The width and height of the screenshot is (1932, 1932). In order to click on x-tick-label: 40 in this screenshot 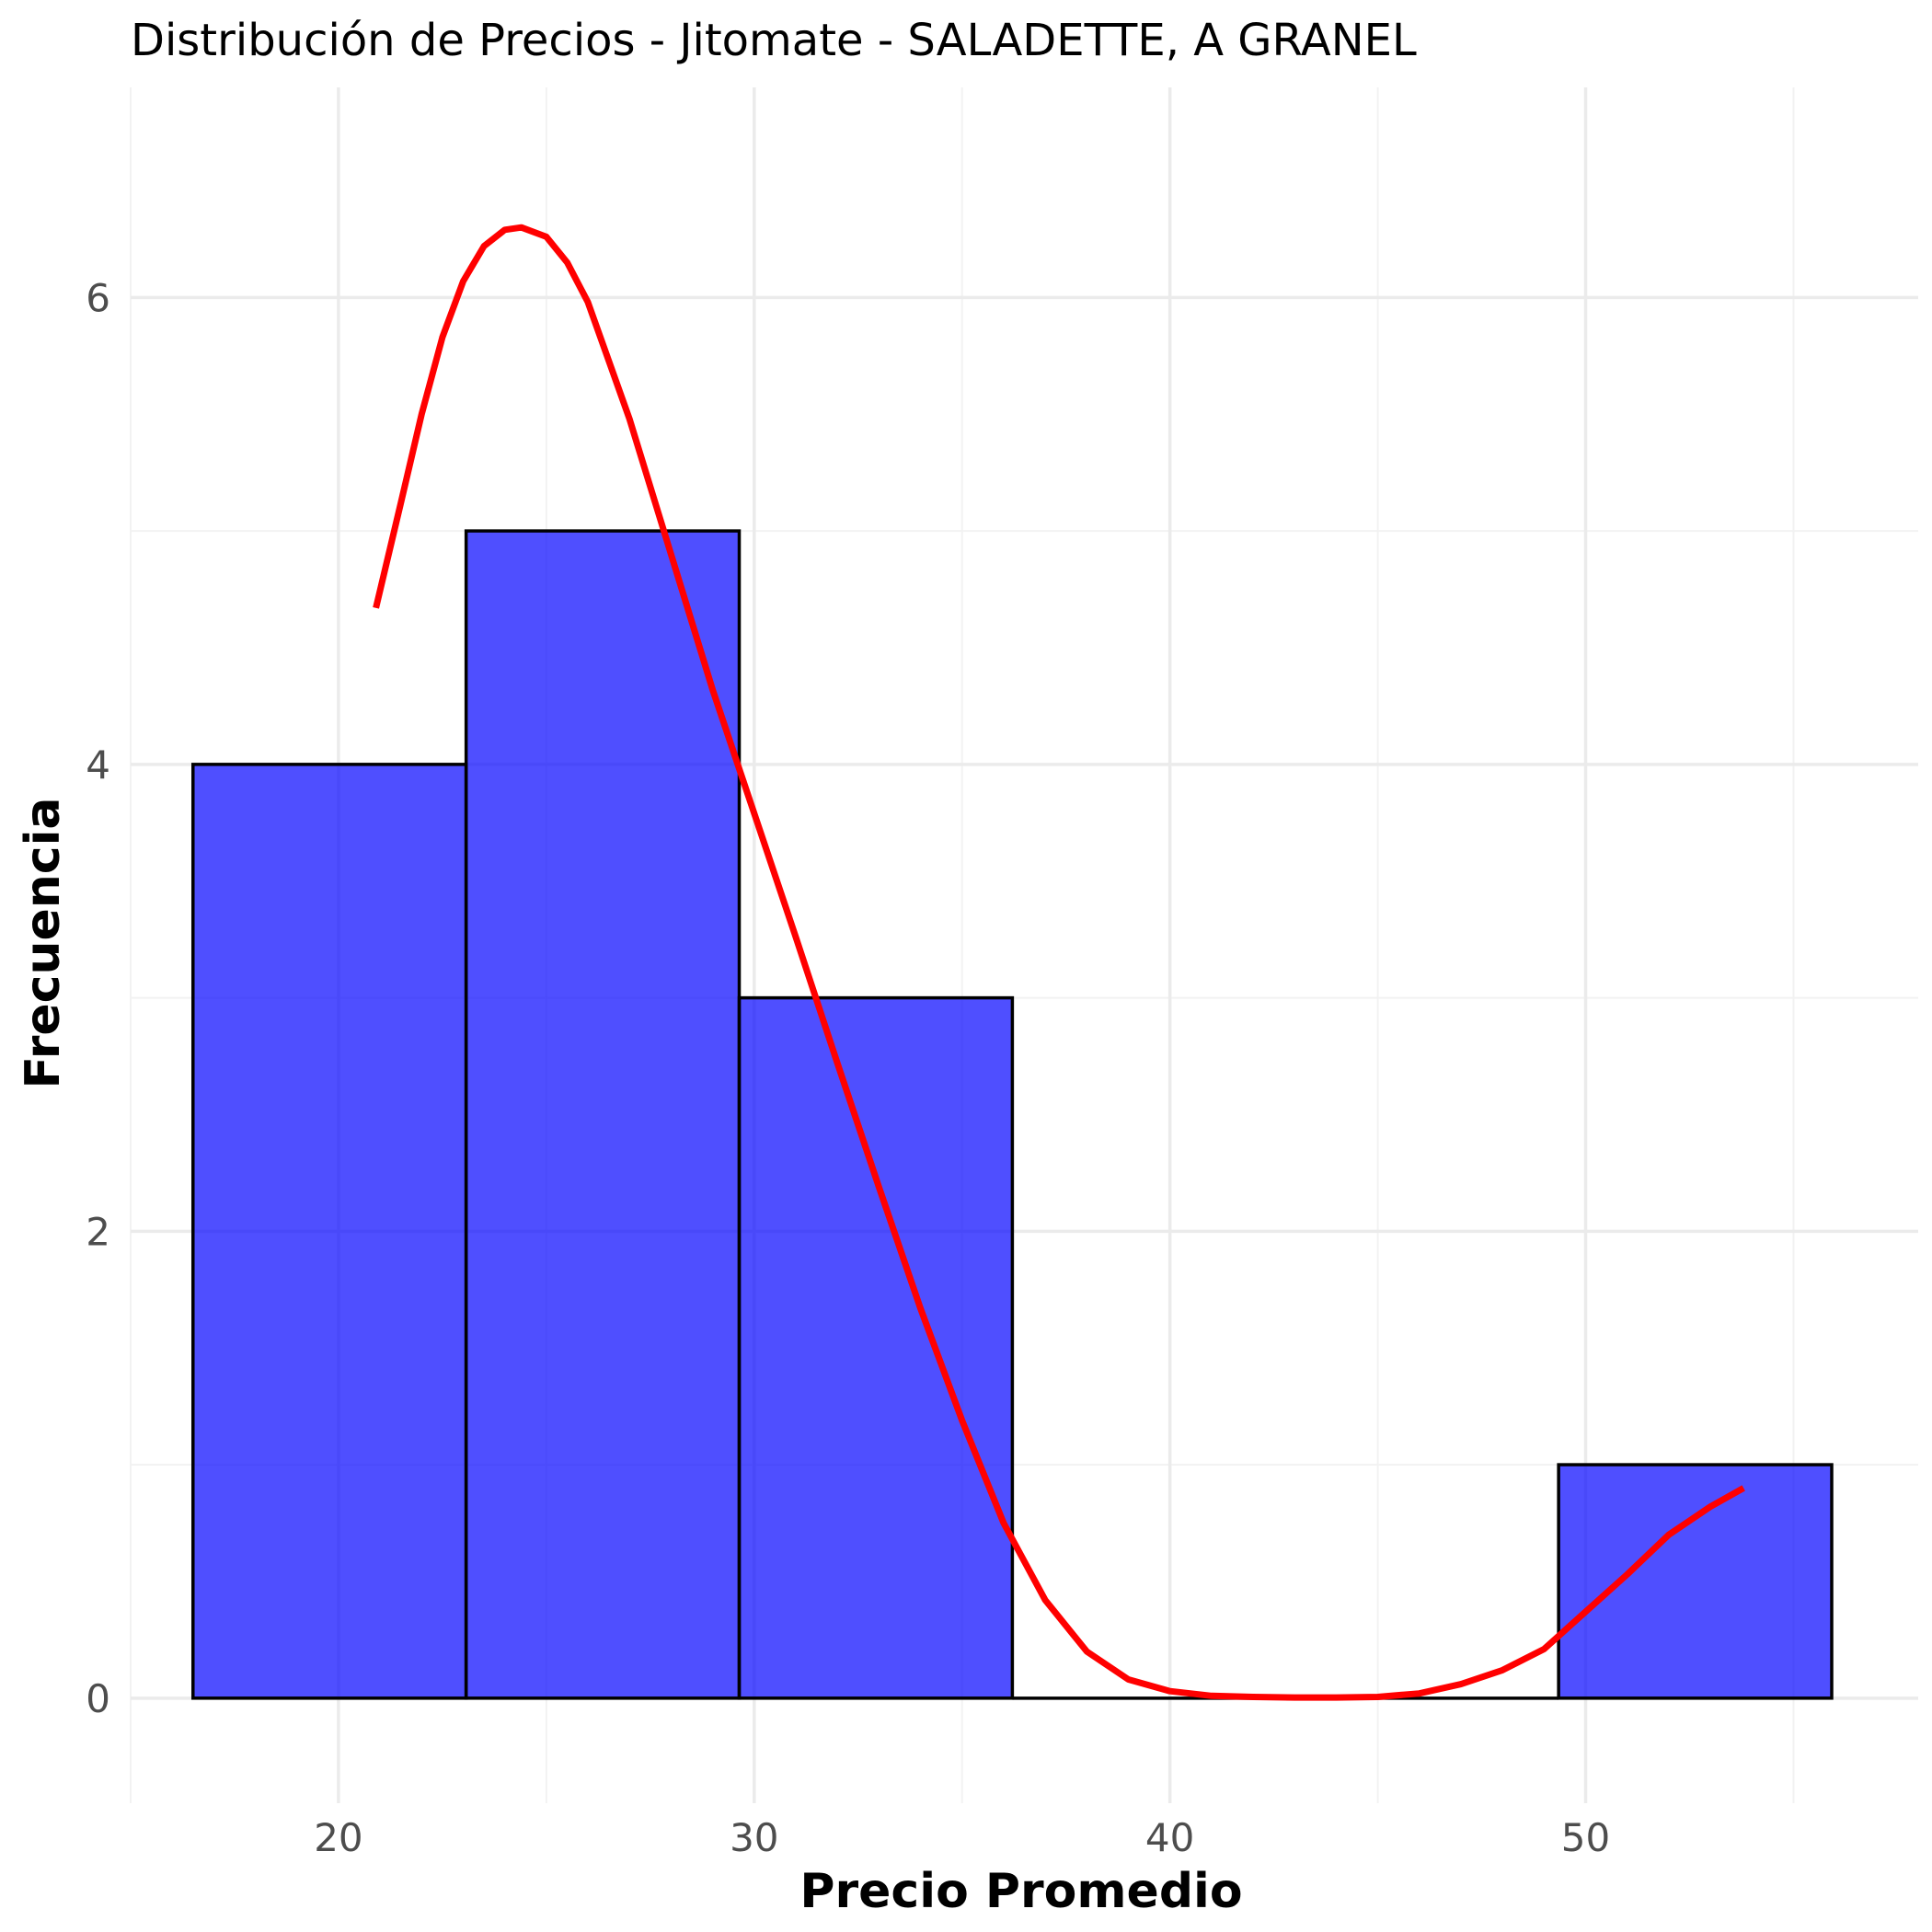, I will do `click(1169, 1837)`.